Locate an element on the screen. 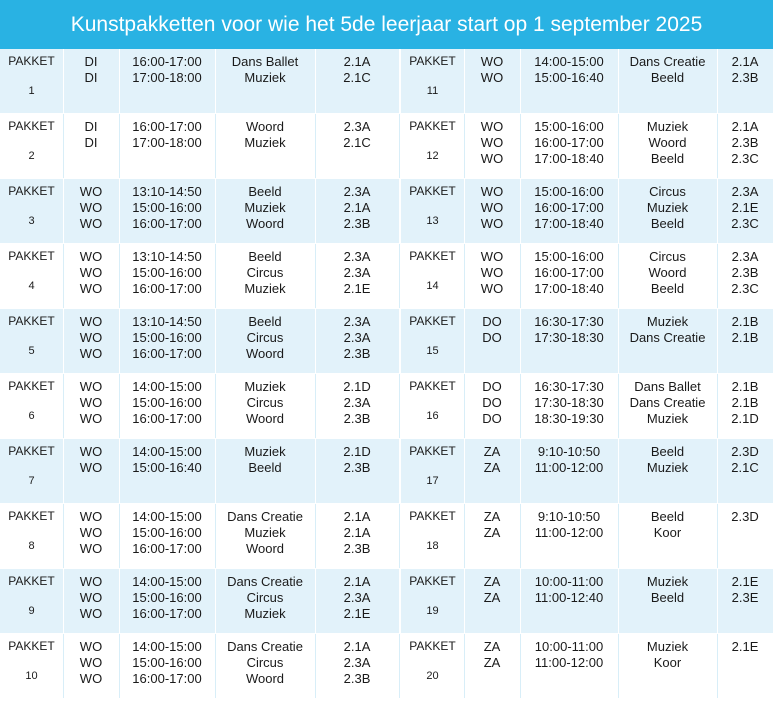 The width and height of the screenshot is (773, 701). activity-cell: Muziek Circus Woord is located at coordinates (265, 406).